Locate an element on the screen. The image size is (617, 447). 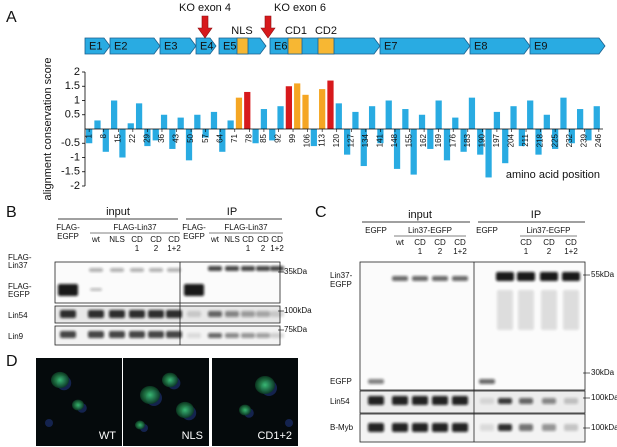
label: 211 is located at coordinates (525, 139).